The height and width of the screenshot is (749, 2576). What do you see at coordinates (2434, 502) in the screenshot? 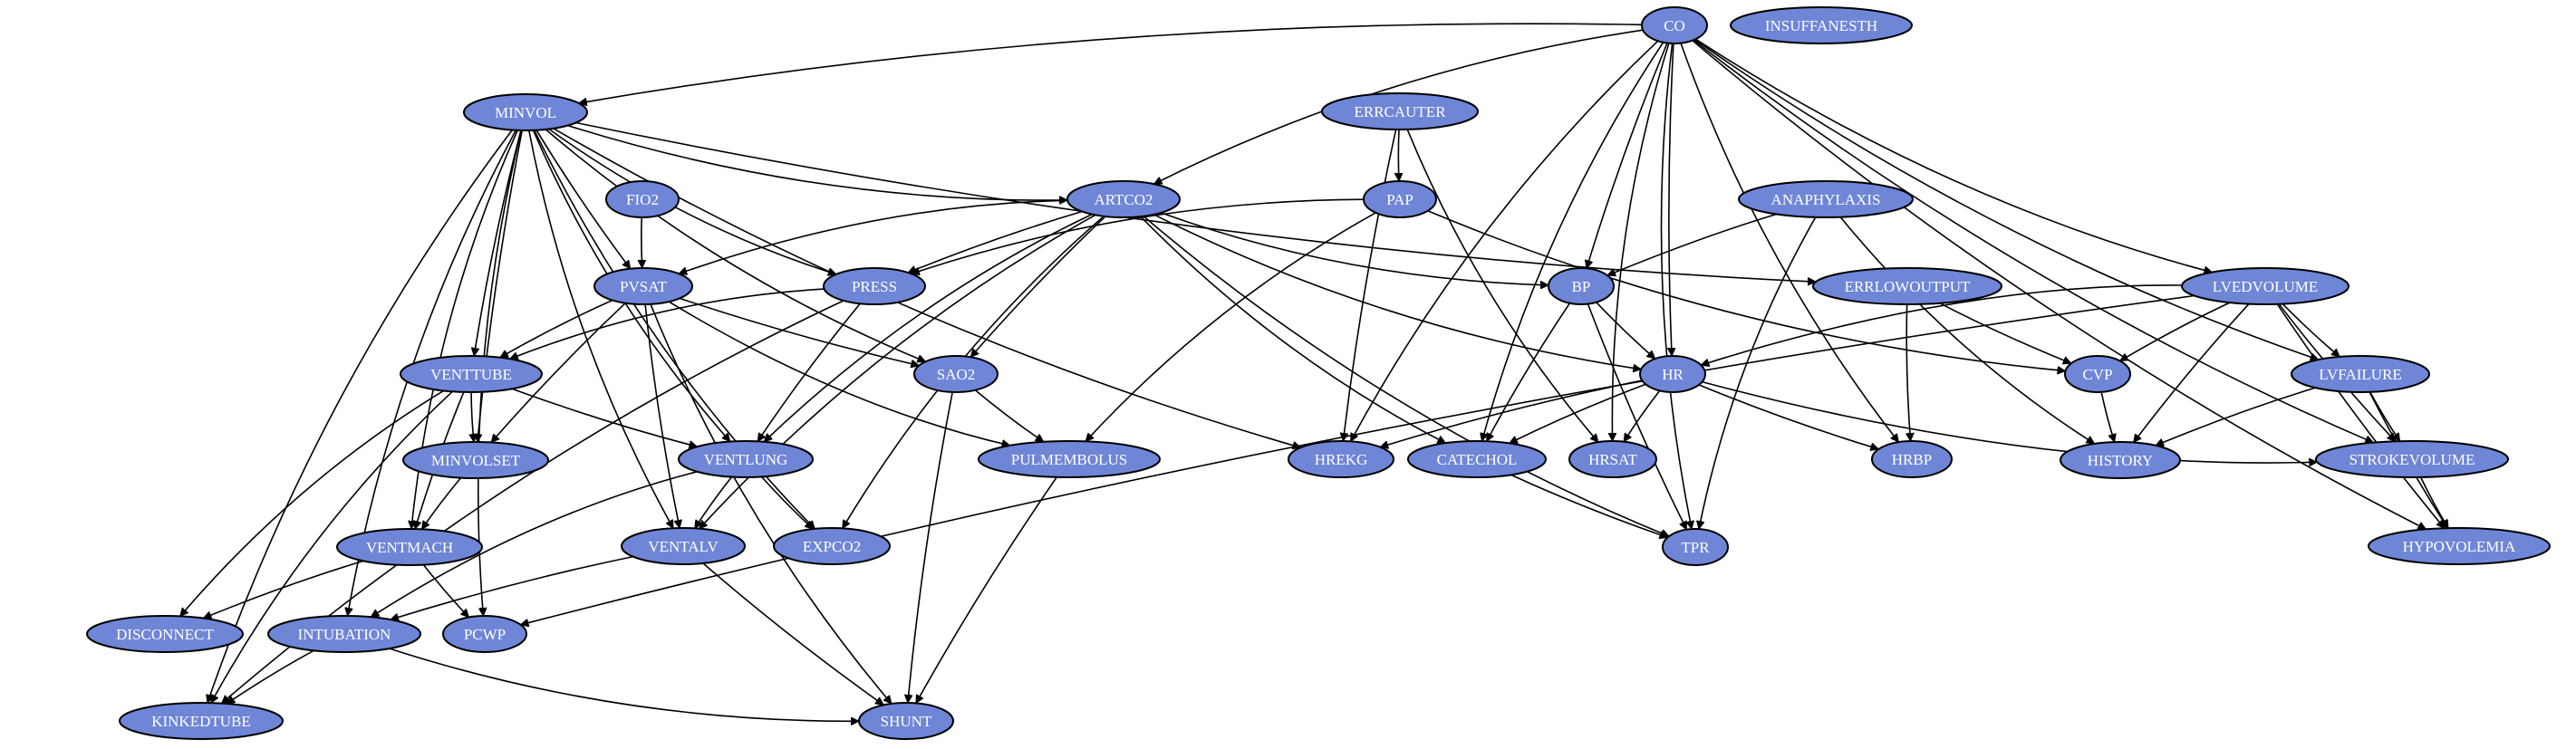
I see `edge-strokevolume-to-hypovolemia` at bounding box center [2434, 502].